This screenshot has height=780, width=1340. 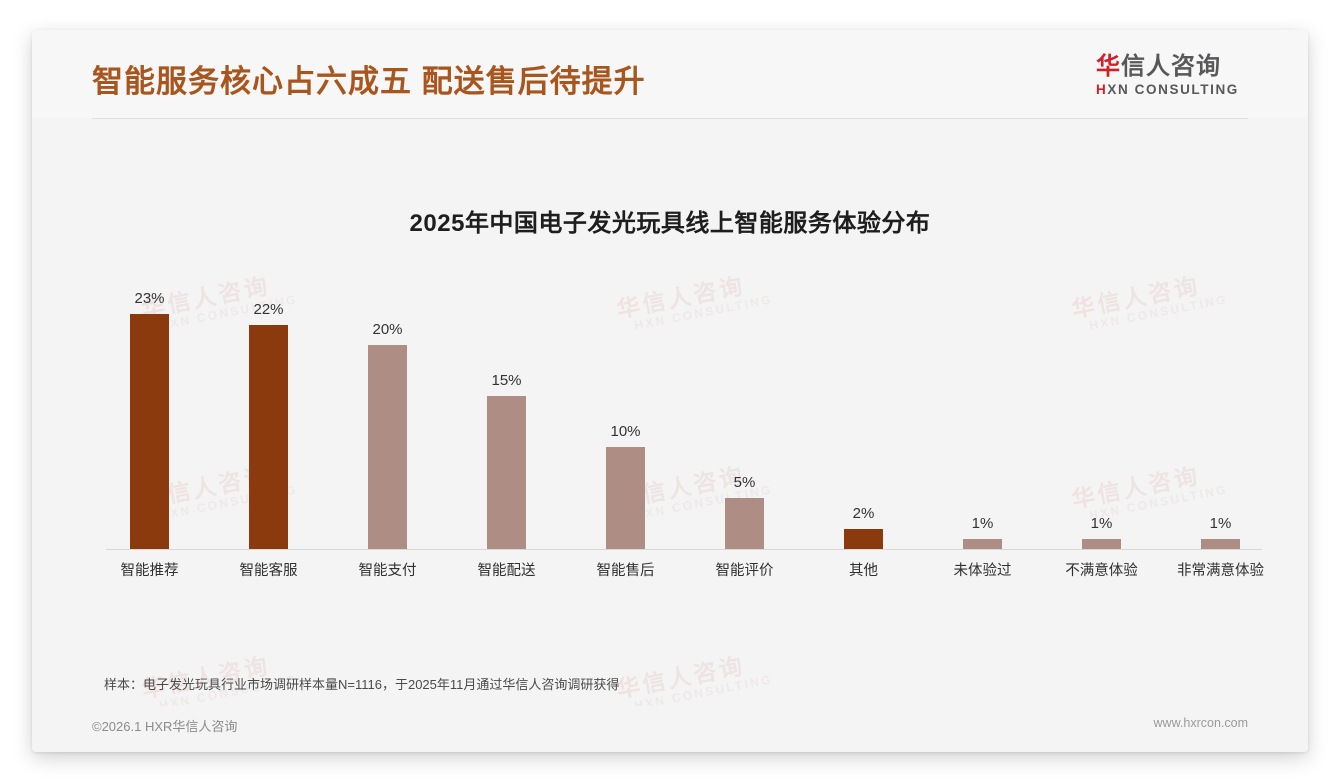 I want to click on bar-group: 20% 智能支付, so click(x=387, y=419).